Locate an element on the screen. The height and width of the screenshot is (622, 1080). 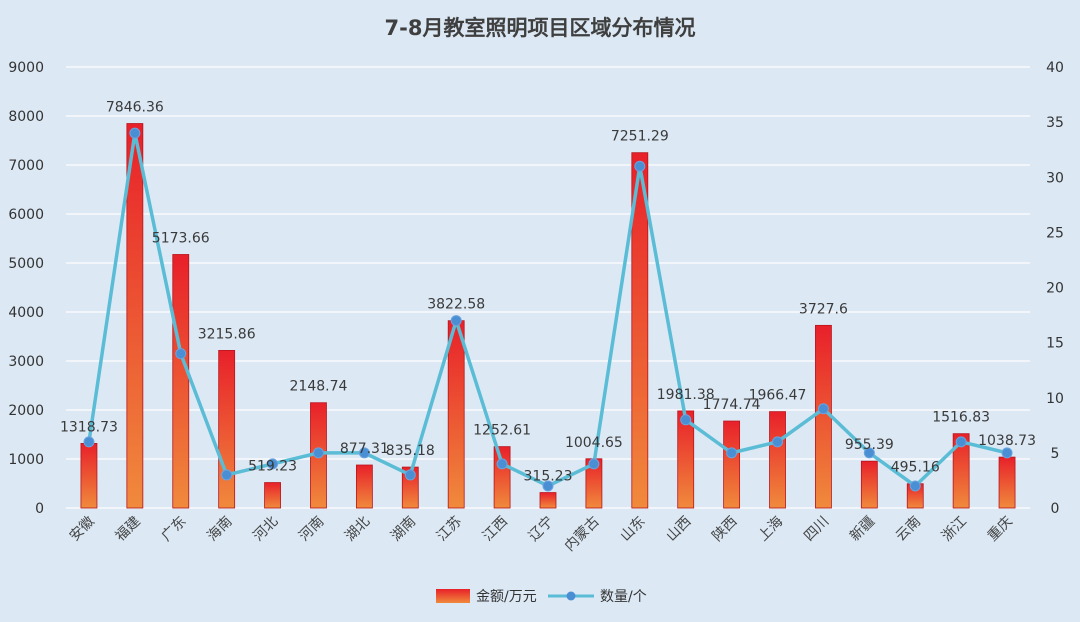
left-tick-label: 7000 is located at coordinates (26, 166).